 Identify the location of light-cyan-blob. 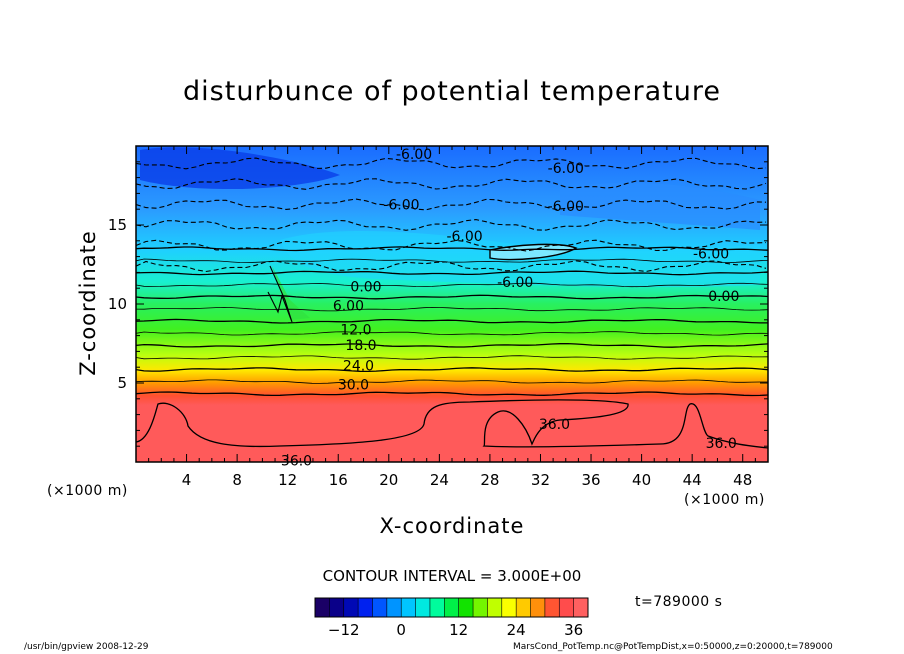
(533, 252).